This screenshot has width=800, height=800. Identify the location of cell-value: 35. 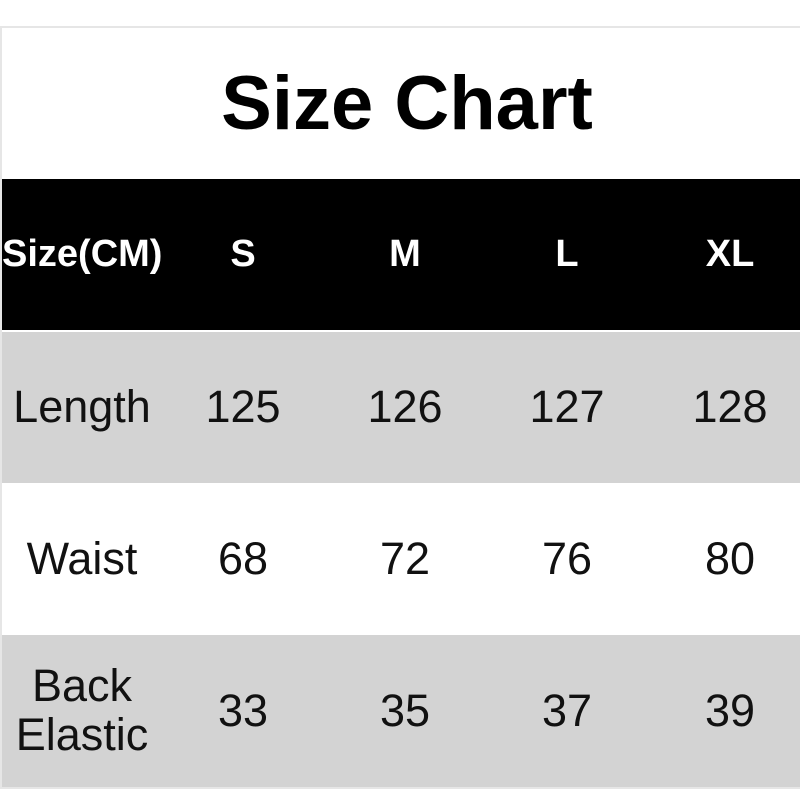
(405, 711).